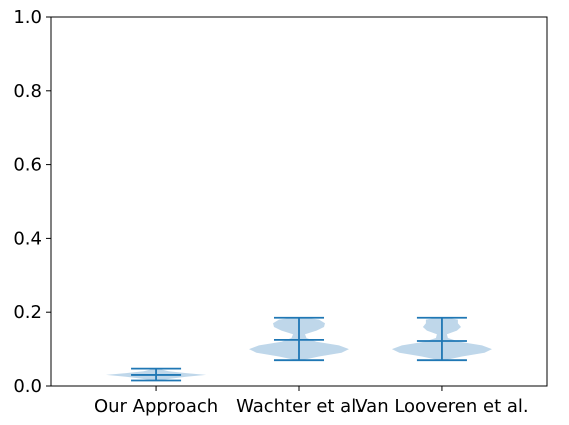  I want to click on x-tick-label: Van Looveren et al., so click(441, 406).